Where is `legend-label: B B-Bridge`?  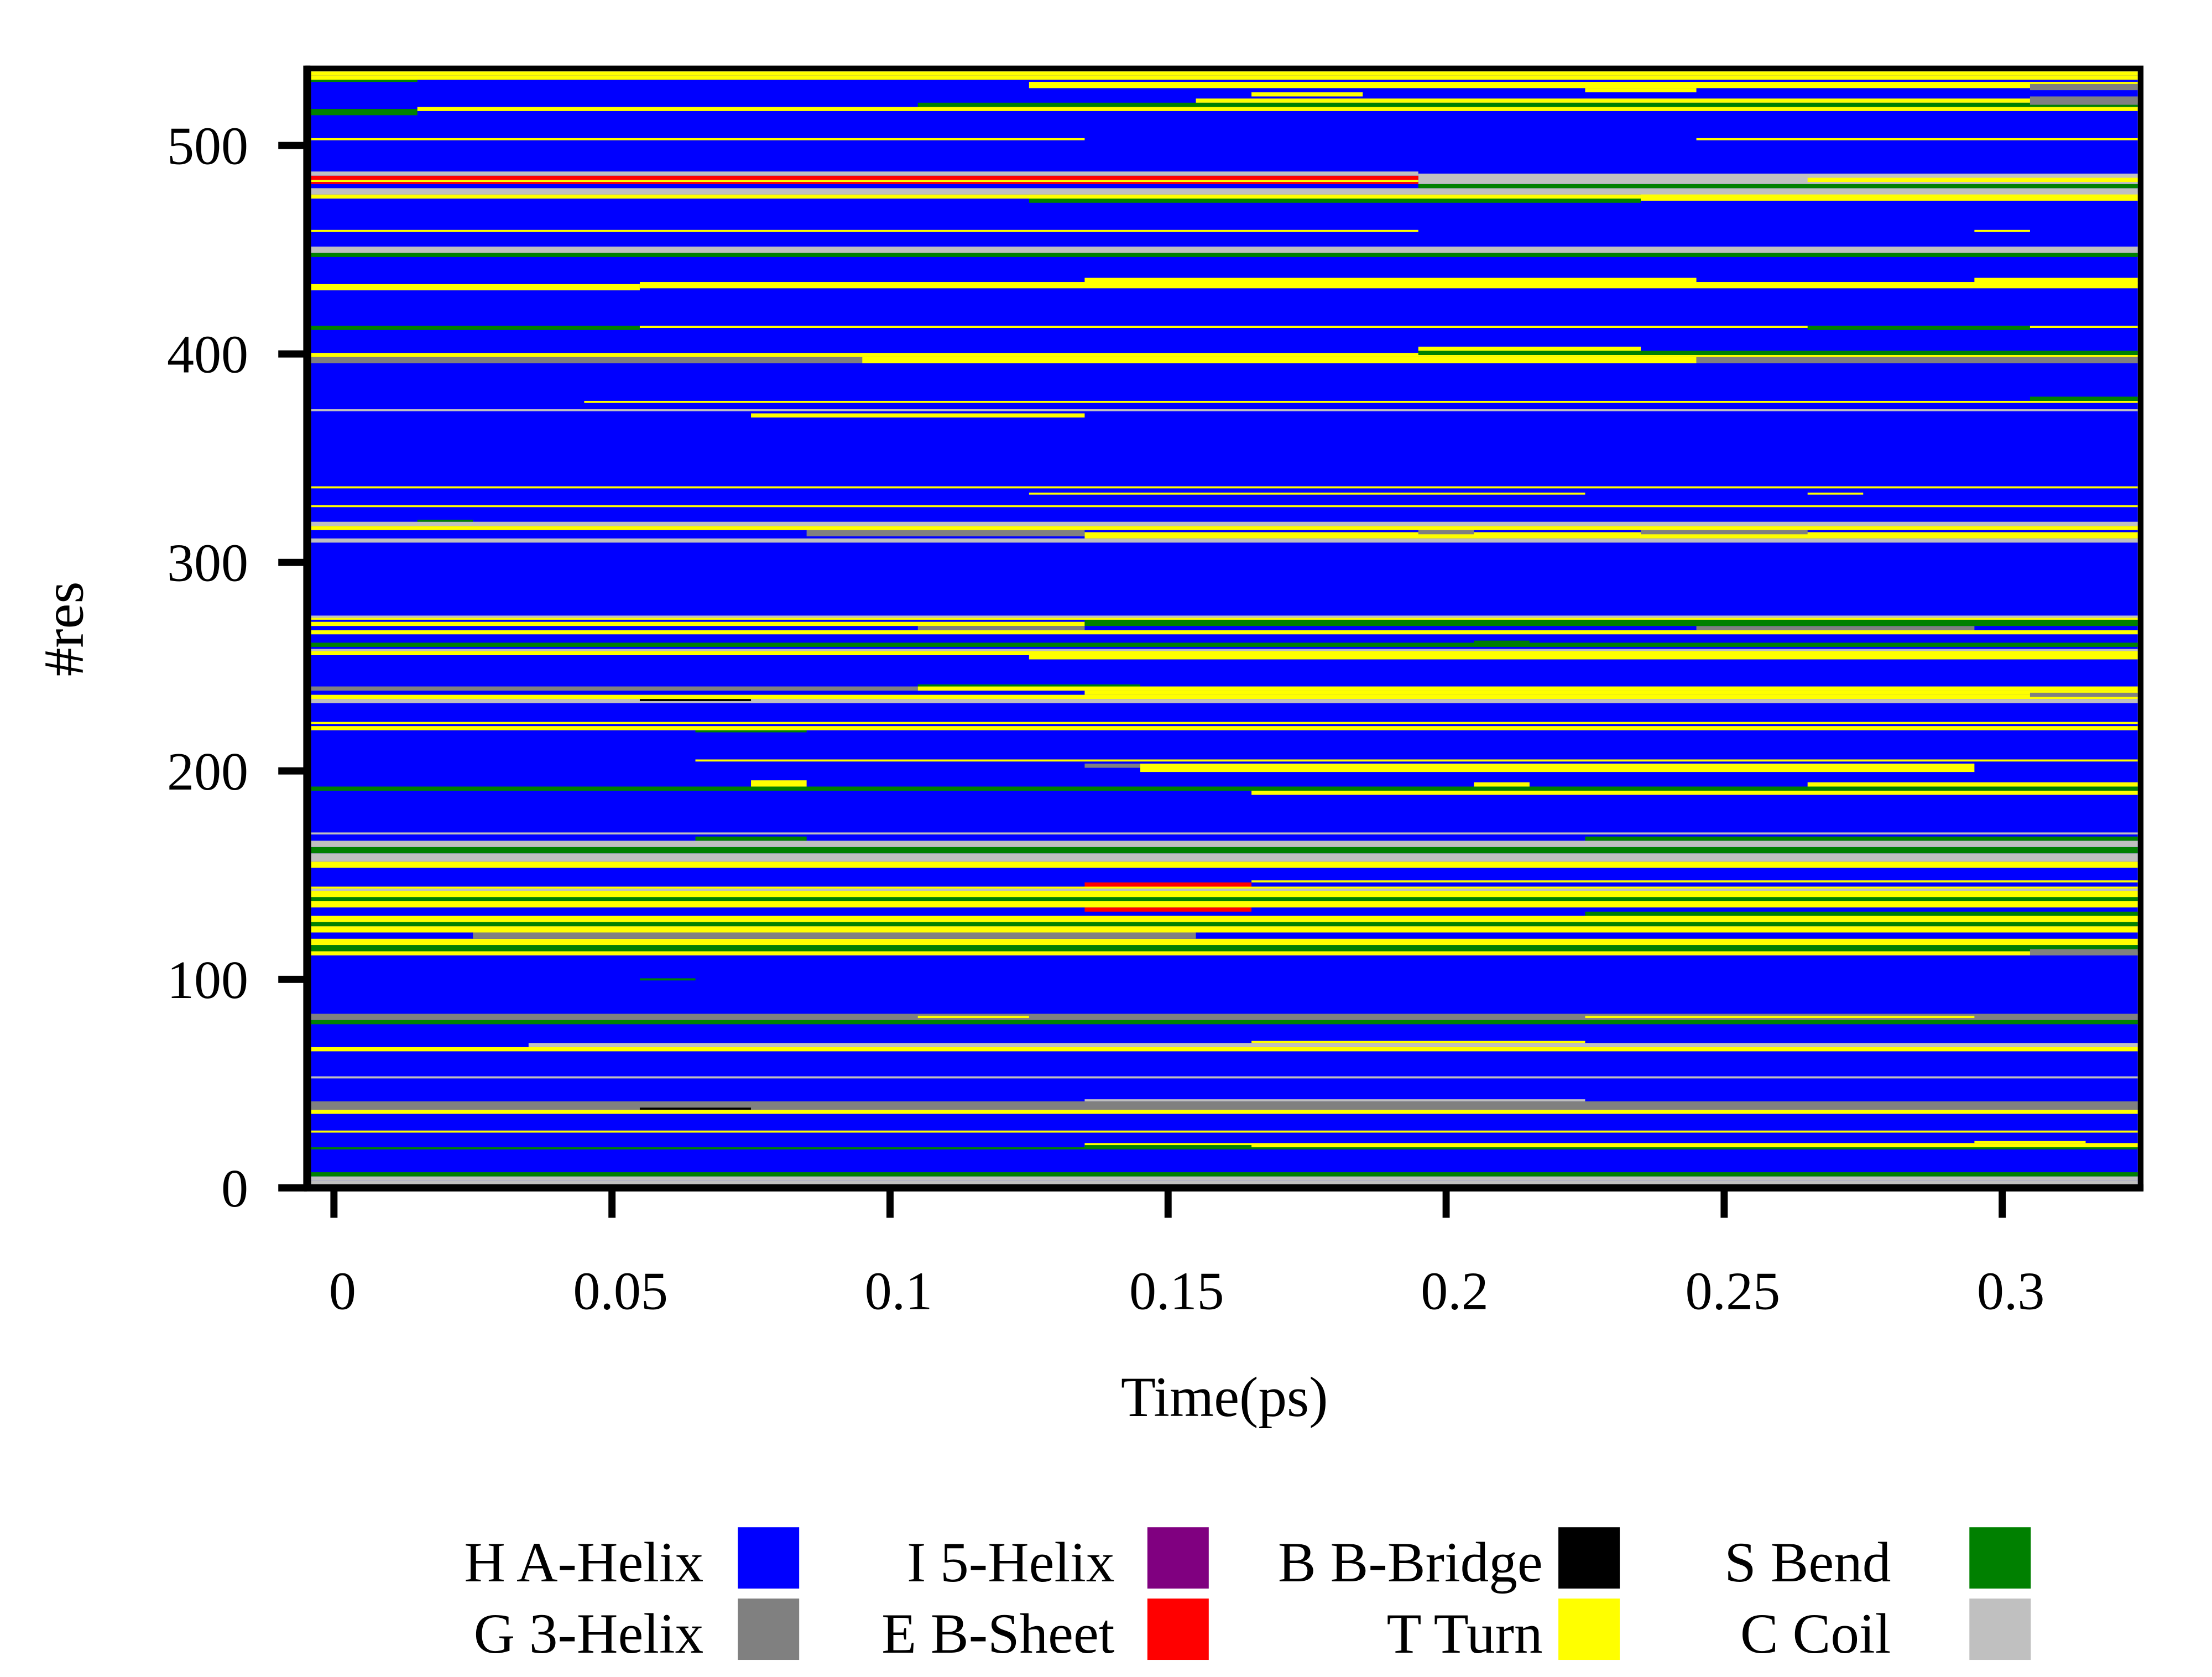
legend-label: B B-Bridge is located at coordinates (1411, 1562).